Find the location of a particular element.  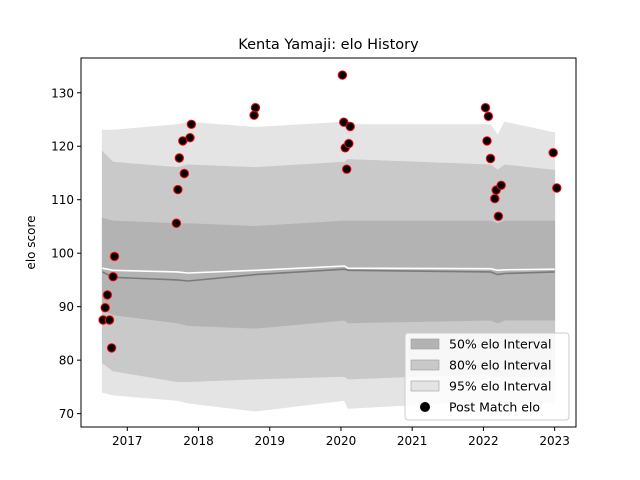

mean-line is located at coordinates (328, 275).